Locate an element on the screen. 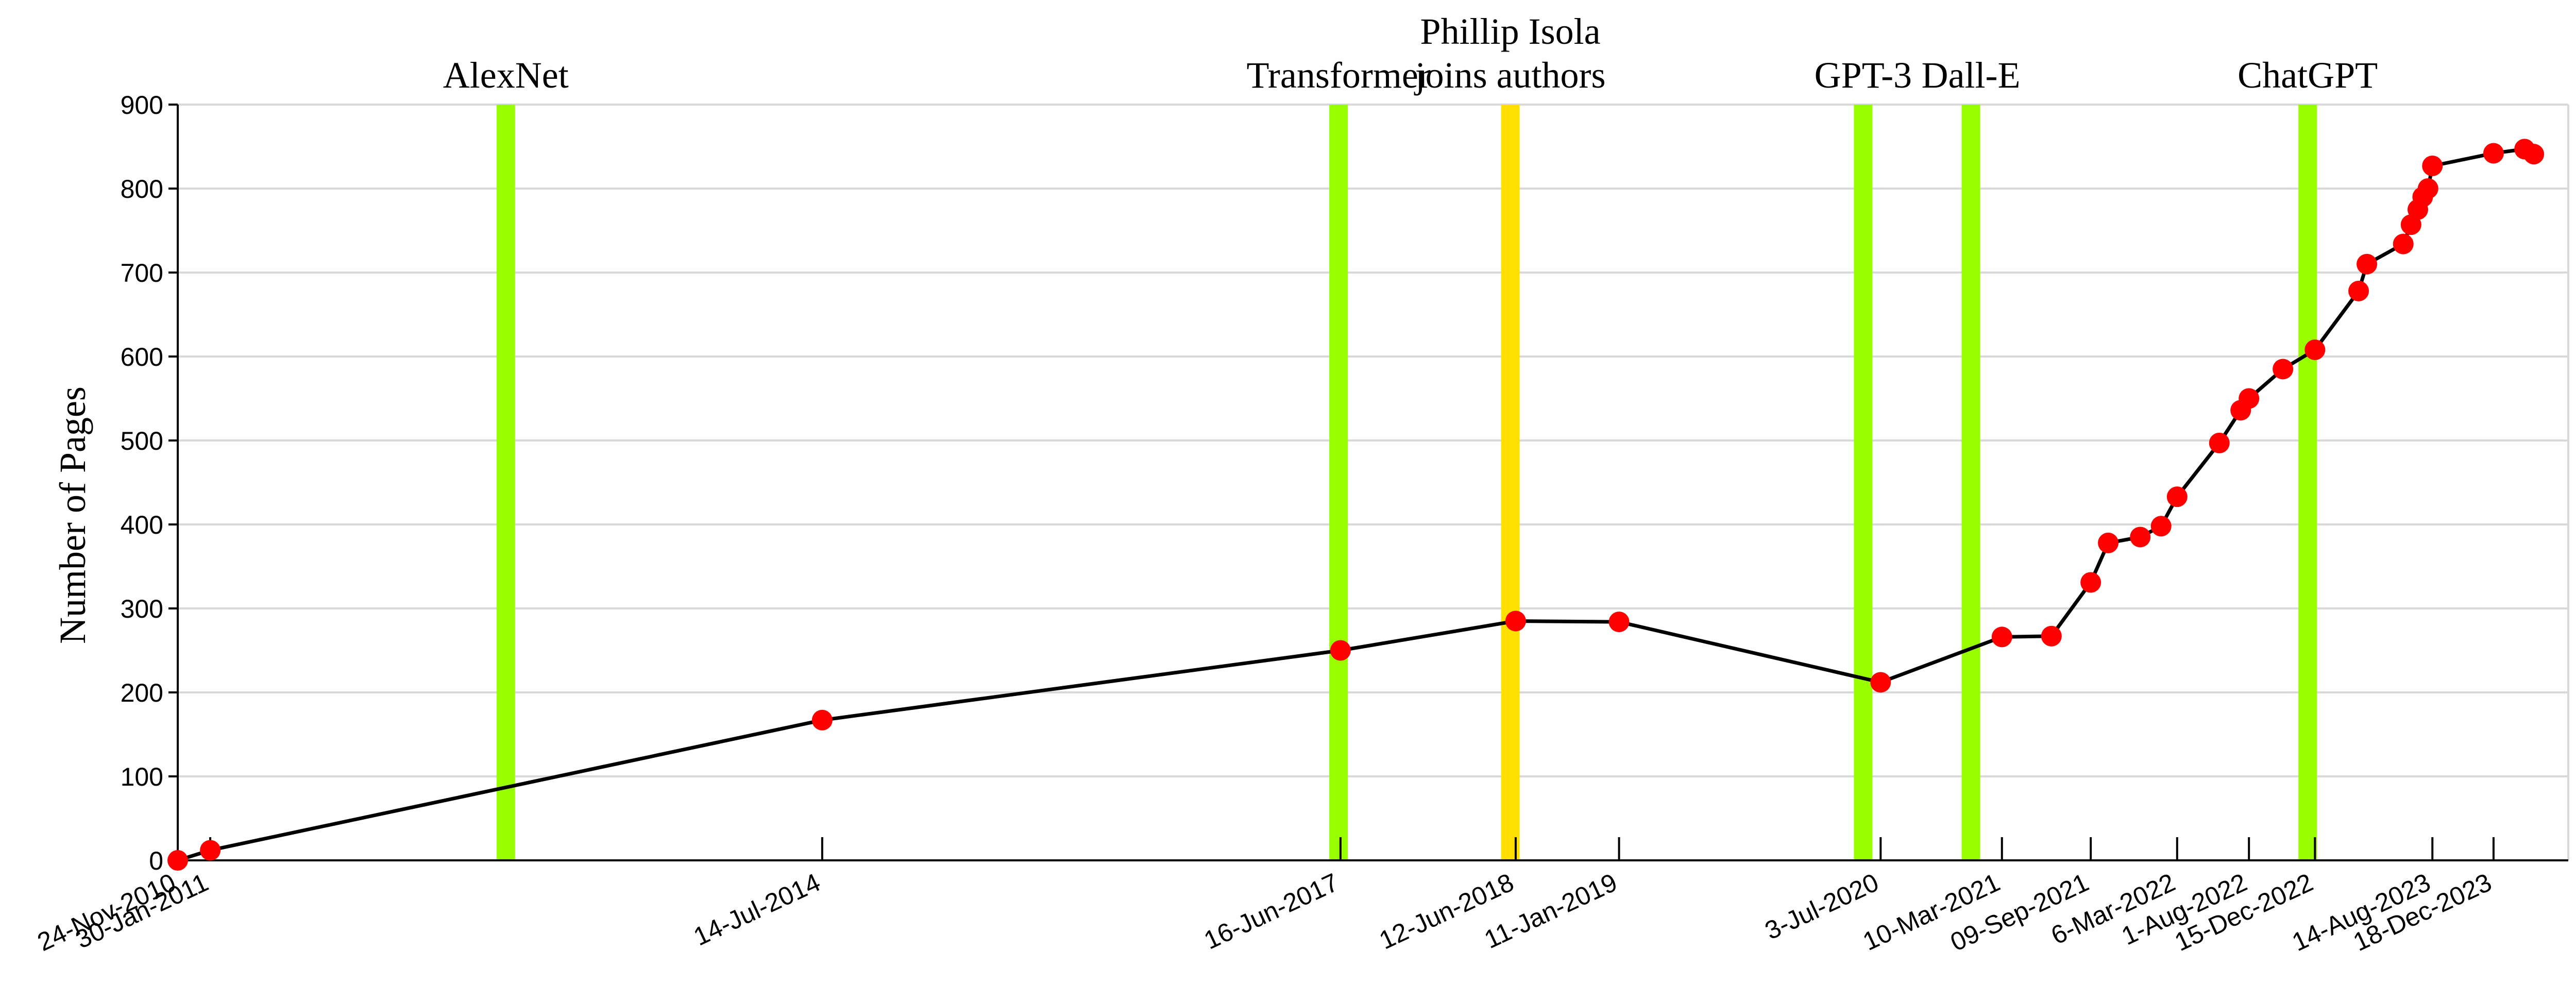 This screenshot has width=2576, height=1001. event-label: joins authors is located at coordinates (1510, 75).